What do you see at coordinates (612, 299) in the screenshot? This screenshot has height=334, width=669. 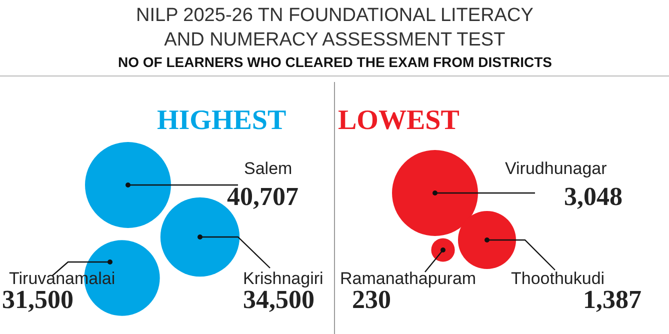 I see `data-label: 1,387` at bounding box center [612, 299].